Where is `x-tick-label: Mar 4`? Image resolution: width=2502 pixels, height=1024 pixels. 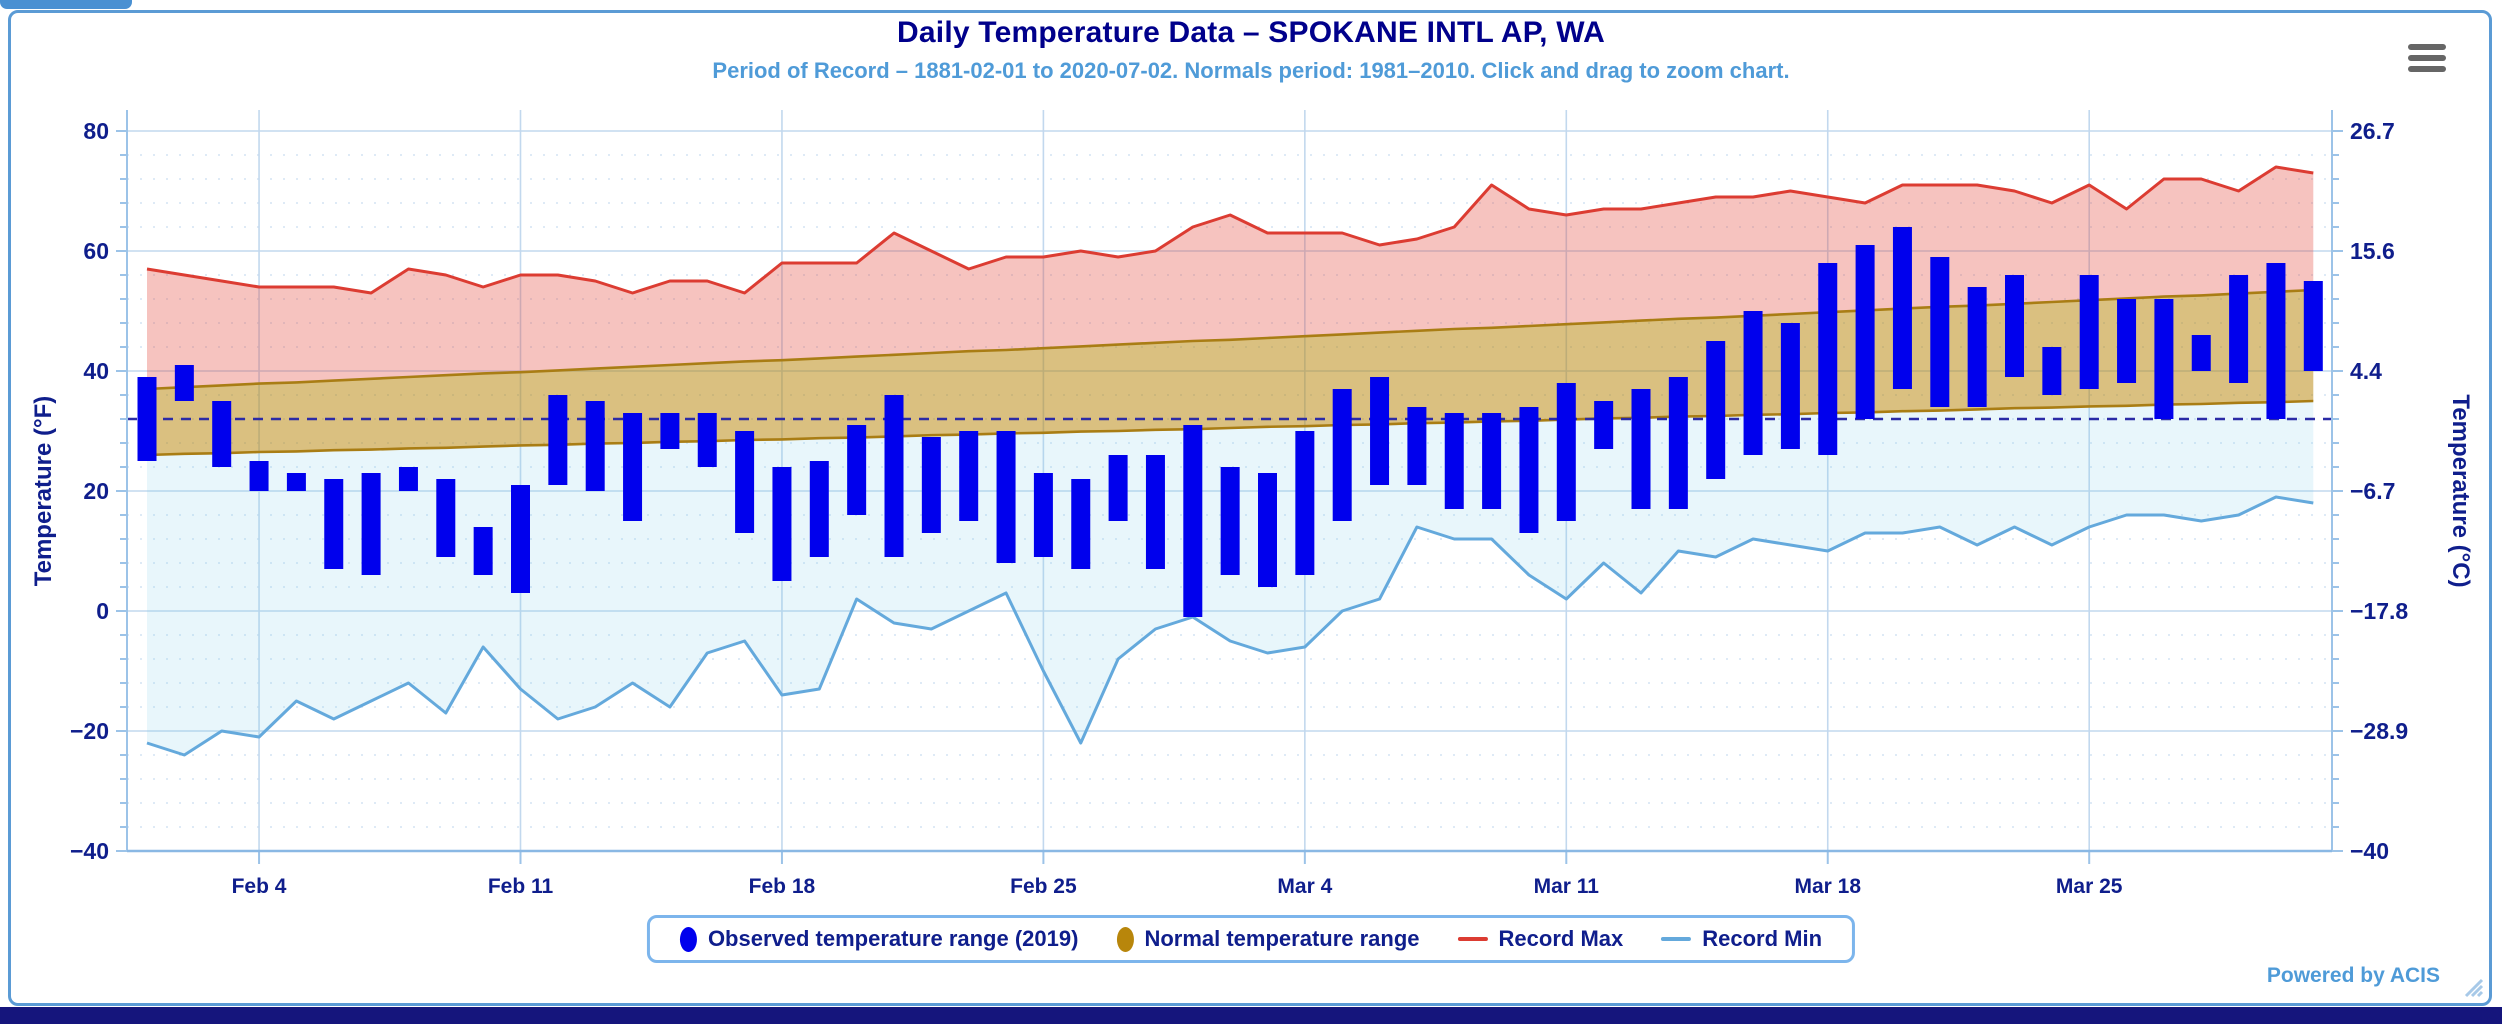 x-tick-label: Mar 4 is located at coordinates (1304, 886).